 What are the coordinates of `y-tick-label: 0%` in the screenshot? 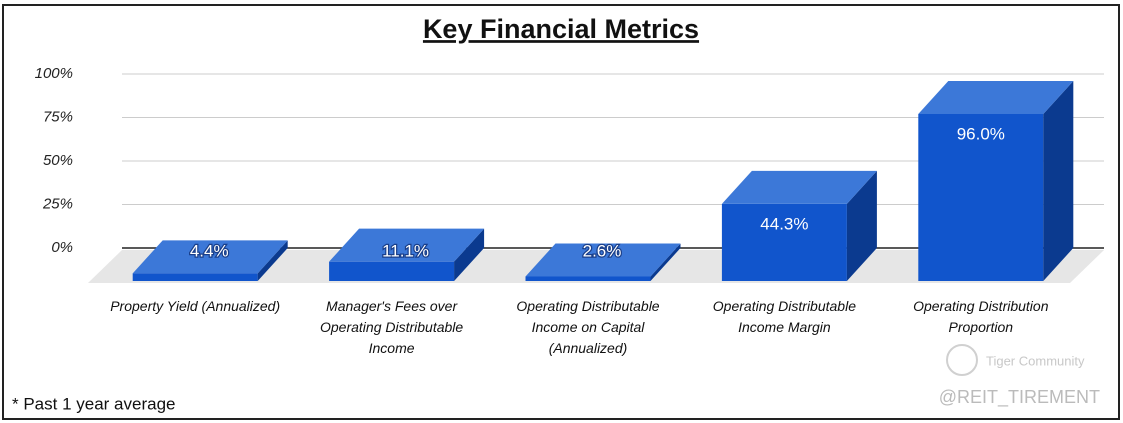 It's located at (62, 247).